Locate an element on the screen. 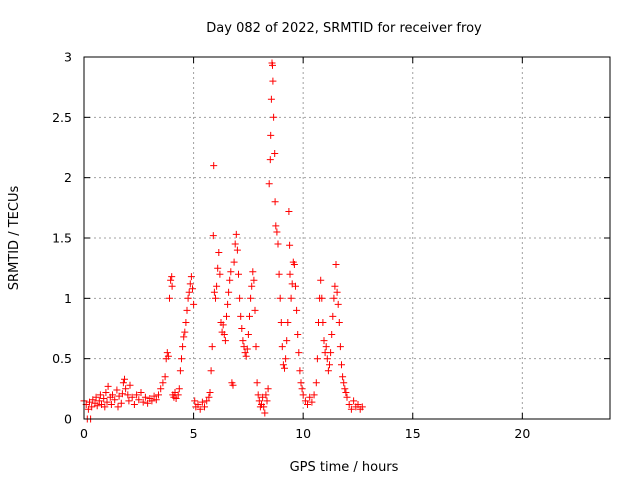  x-tick-label: 0 is located at coordinates (84, 433).